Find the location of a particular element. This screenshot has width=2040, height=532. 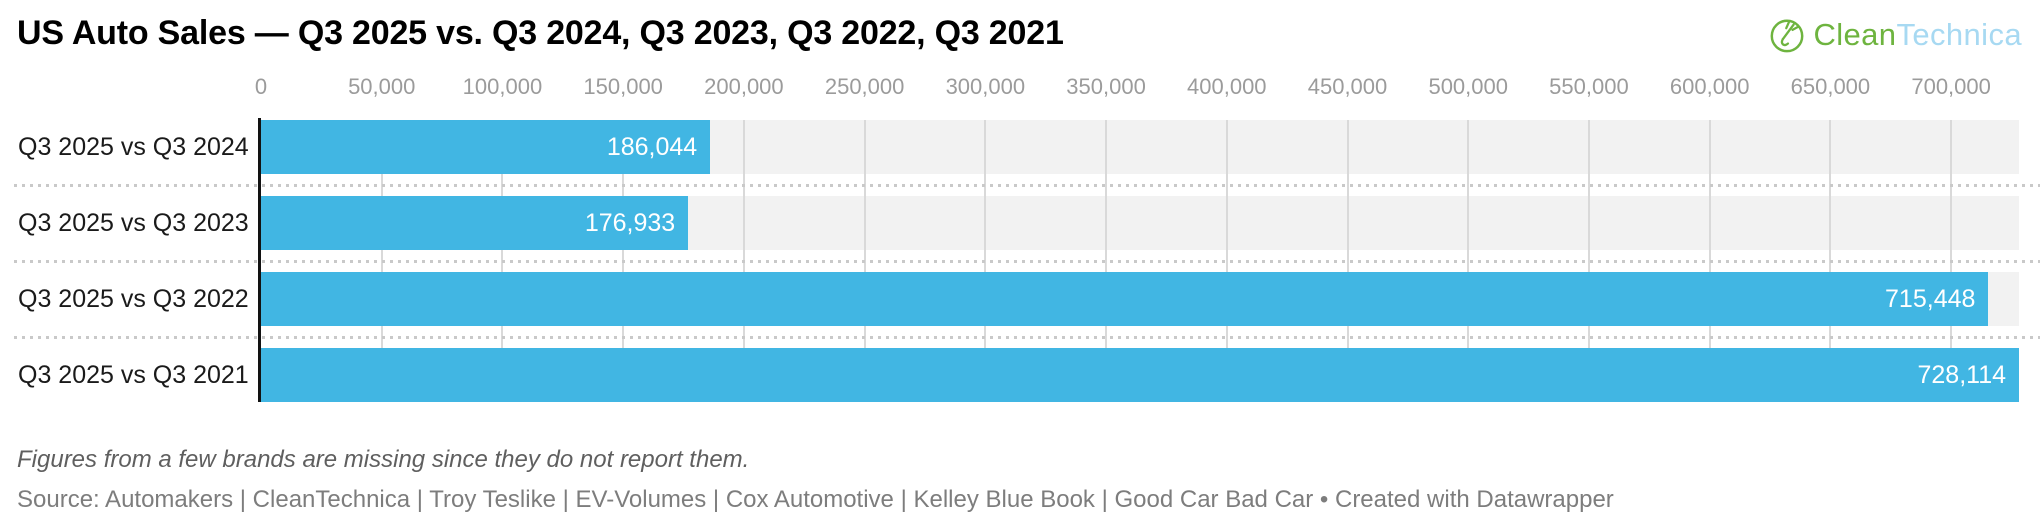

axis-tick-label: 700,000 is located at coordinates (1951, 86).